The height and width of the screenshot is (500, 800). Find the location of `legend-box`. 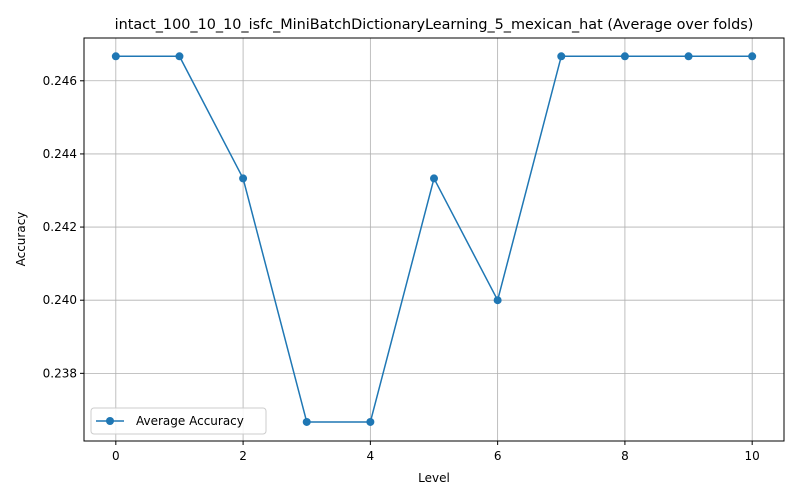

legend-box is located at coordinates (178, 421).